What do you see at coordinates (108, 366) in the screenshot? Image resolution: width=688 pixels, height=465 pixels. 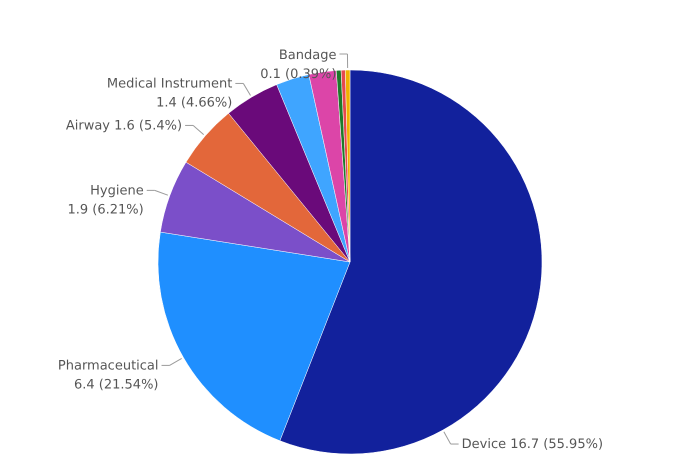 I see `slice-label: Pharmaceutical` at bounding box center [108, 366].